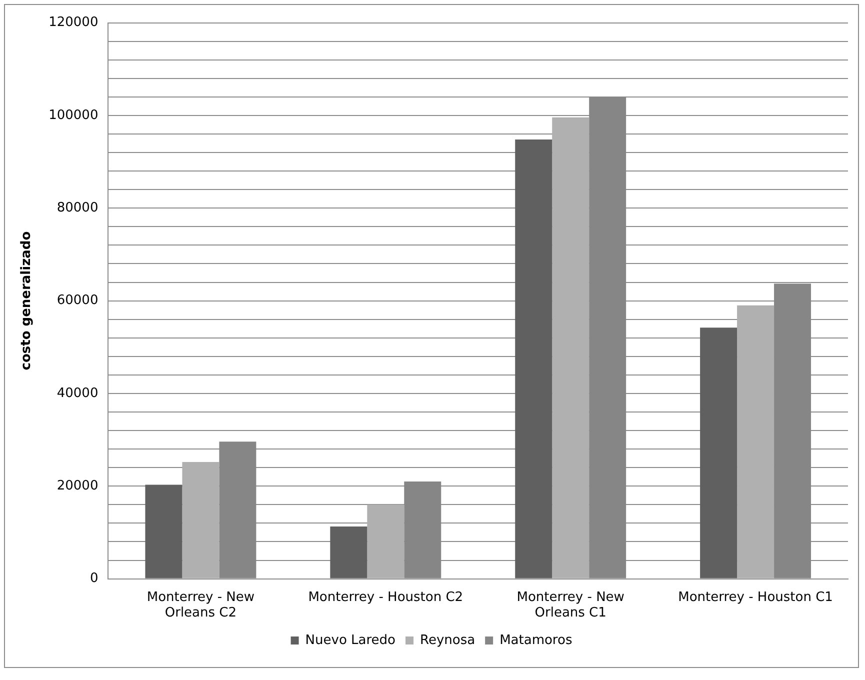  I want to click on y-axis-title: costo generalizado, so click(26, 300).